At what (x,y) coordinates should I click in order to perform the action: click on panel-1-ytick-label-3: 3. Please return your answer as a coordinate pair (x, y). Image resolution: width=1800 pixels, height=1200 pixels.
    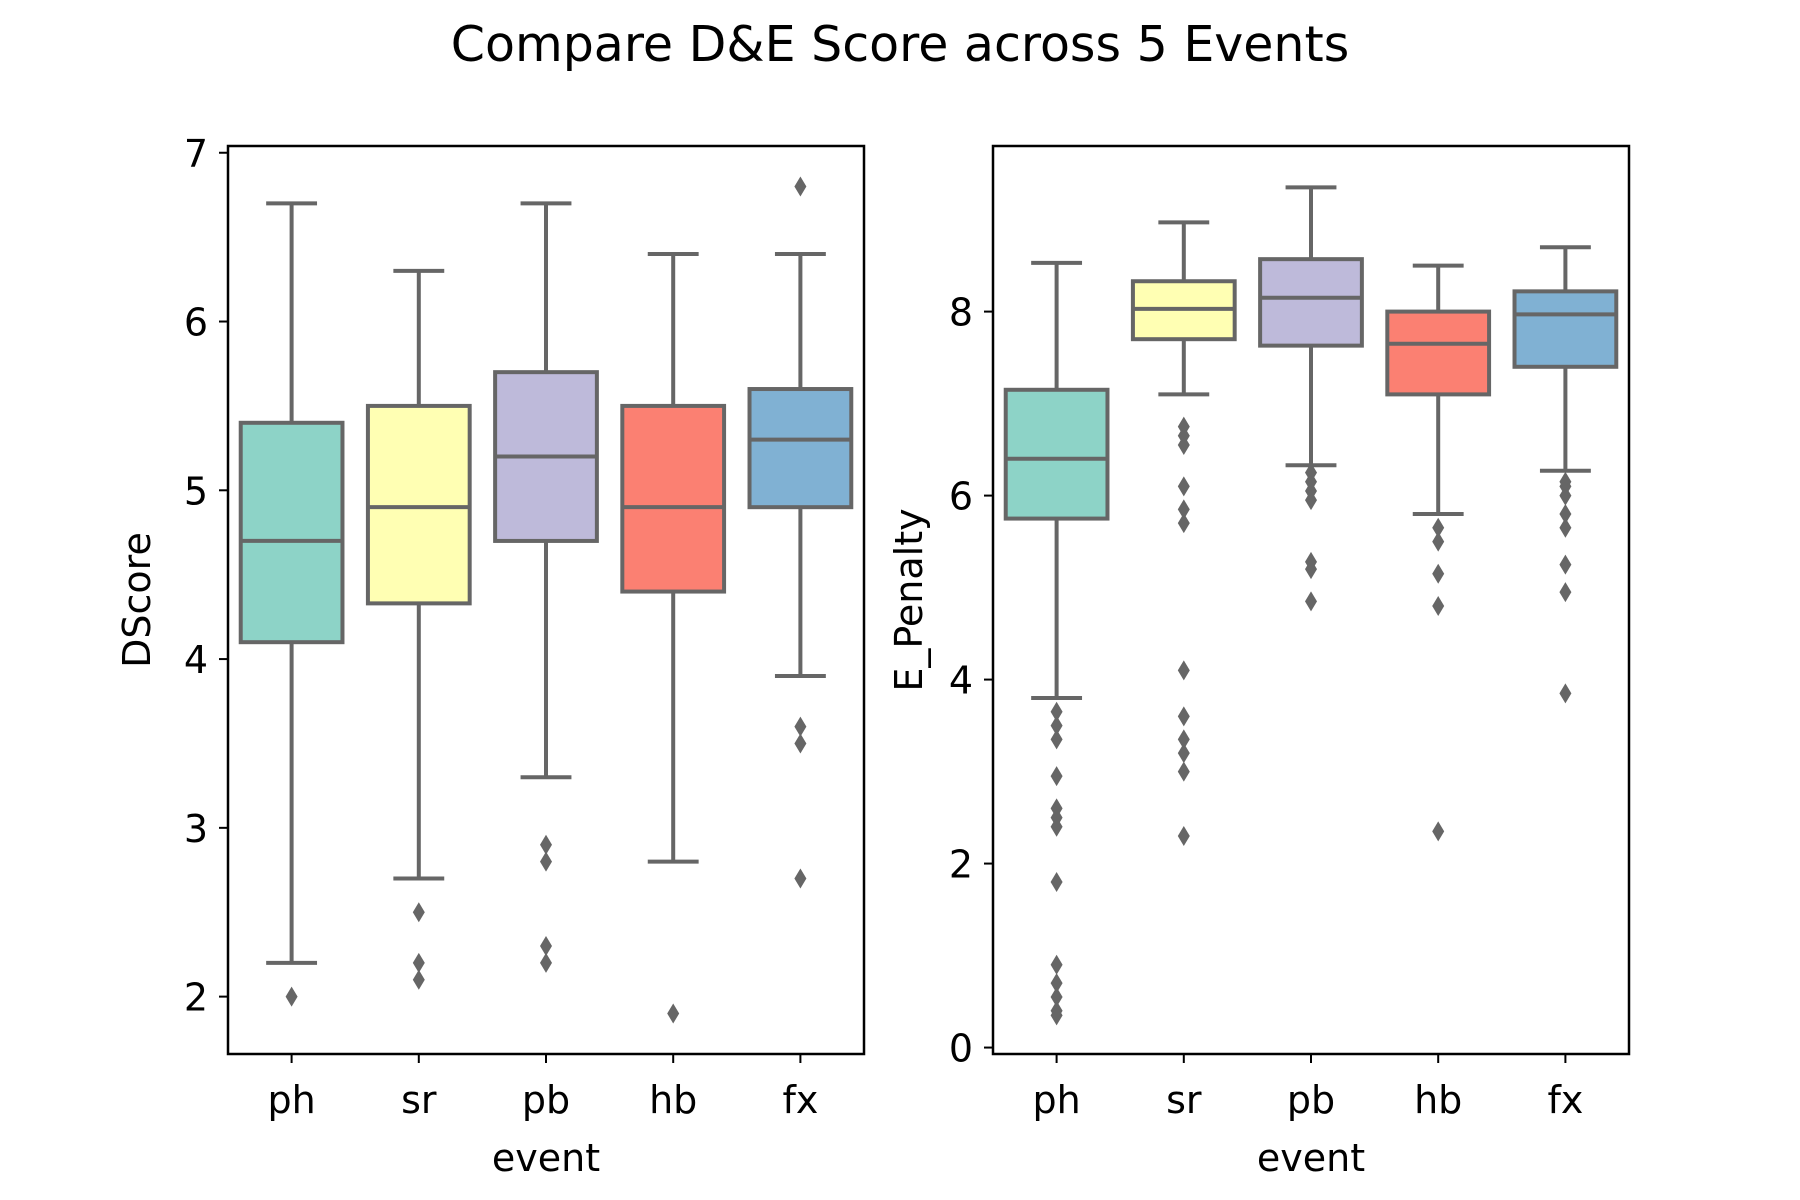
    Looking at the image, I should click on (196, 829).